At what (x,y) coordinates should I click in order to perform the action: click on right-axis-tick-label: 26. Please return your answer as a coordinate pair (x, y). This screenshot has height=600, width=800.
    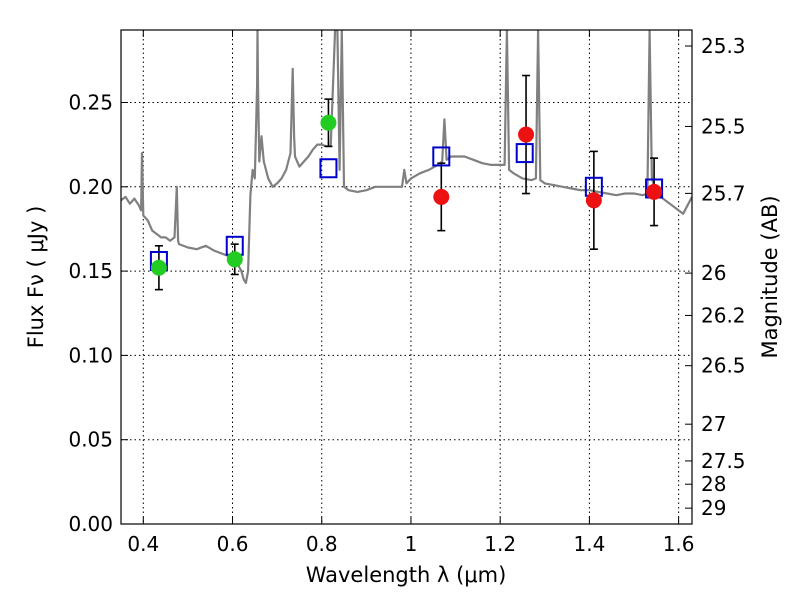
    Looking at the image, I should click on (713, 273).